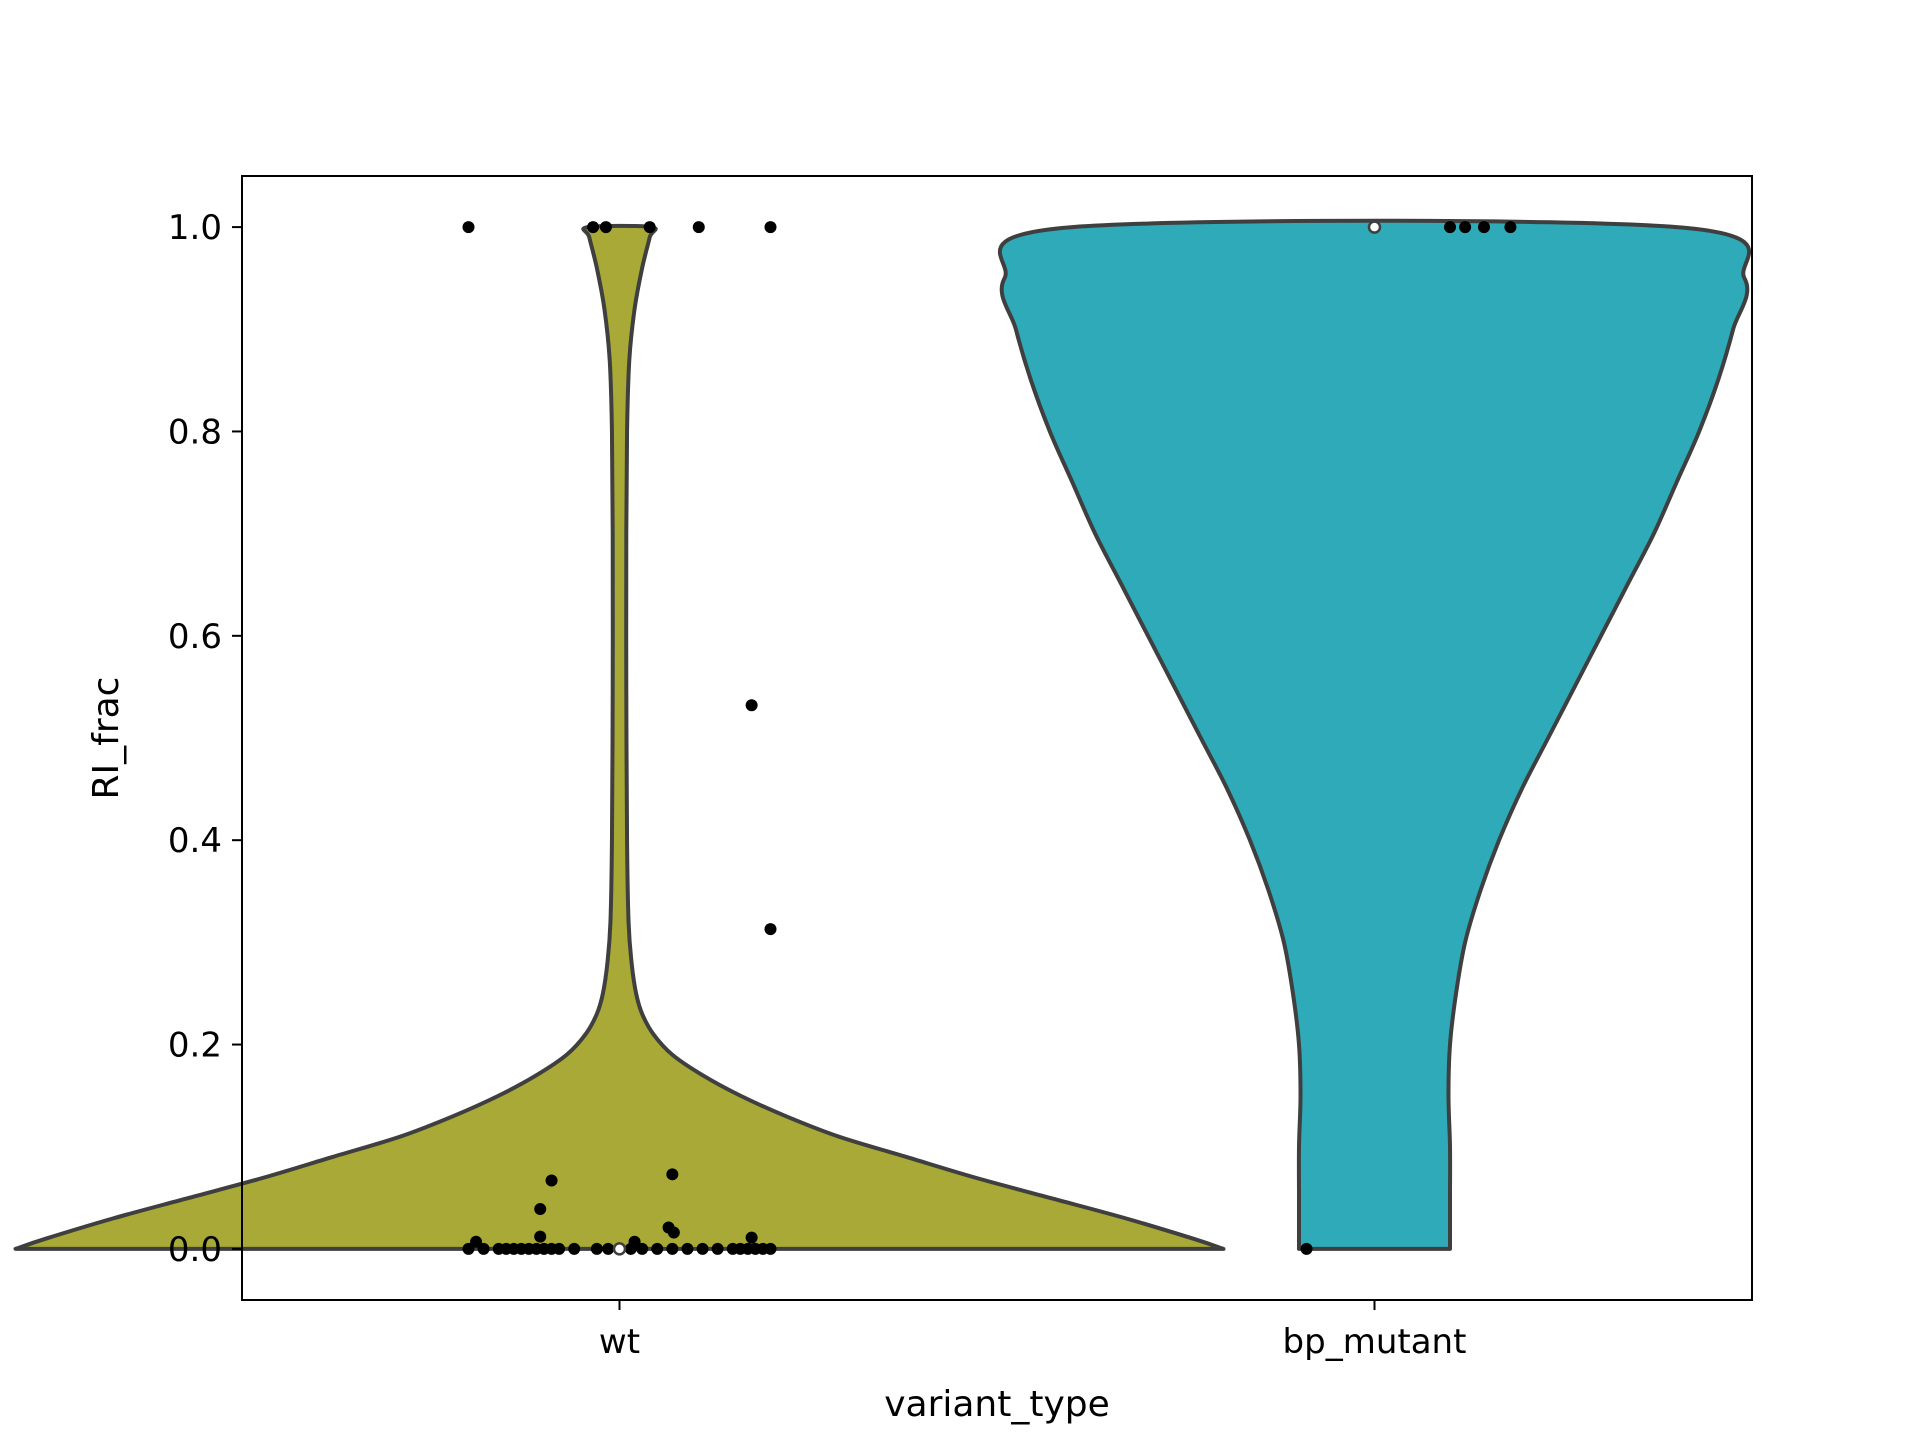 The height and width of the screenshot is (1445, 1920). What do you see at coordinates (1374, 227) in the screenshot?
I see `median-marker-bp_mutant` at bounding box center [1374, 227].